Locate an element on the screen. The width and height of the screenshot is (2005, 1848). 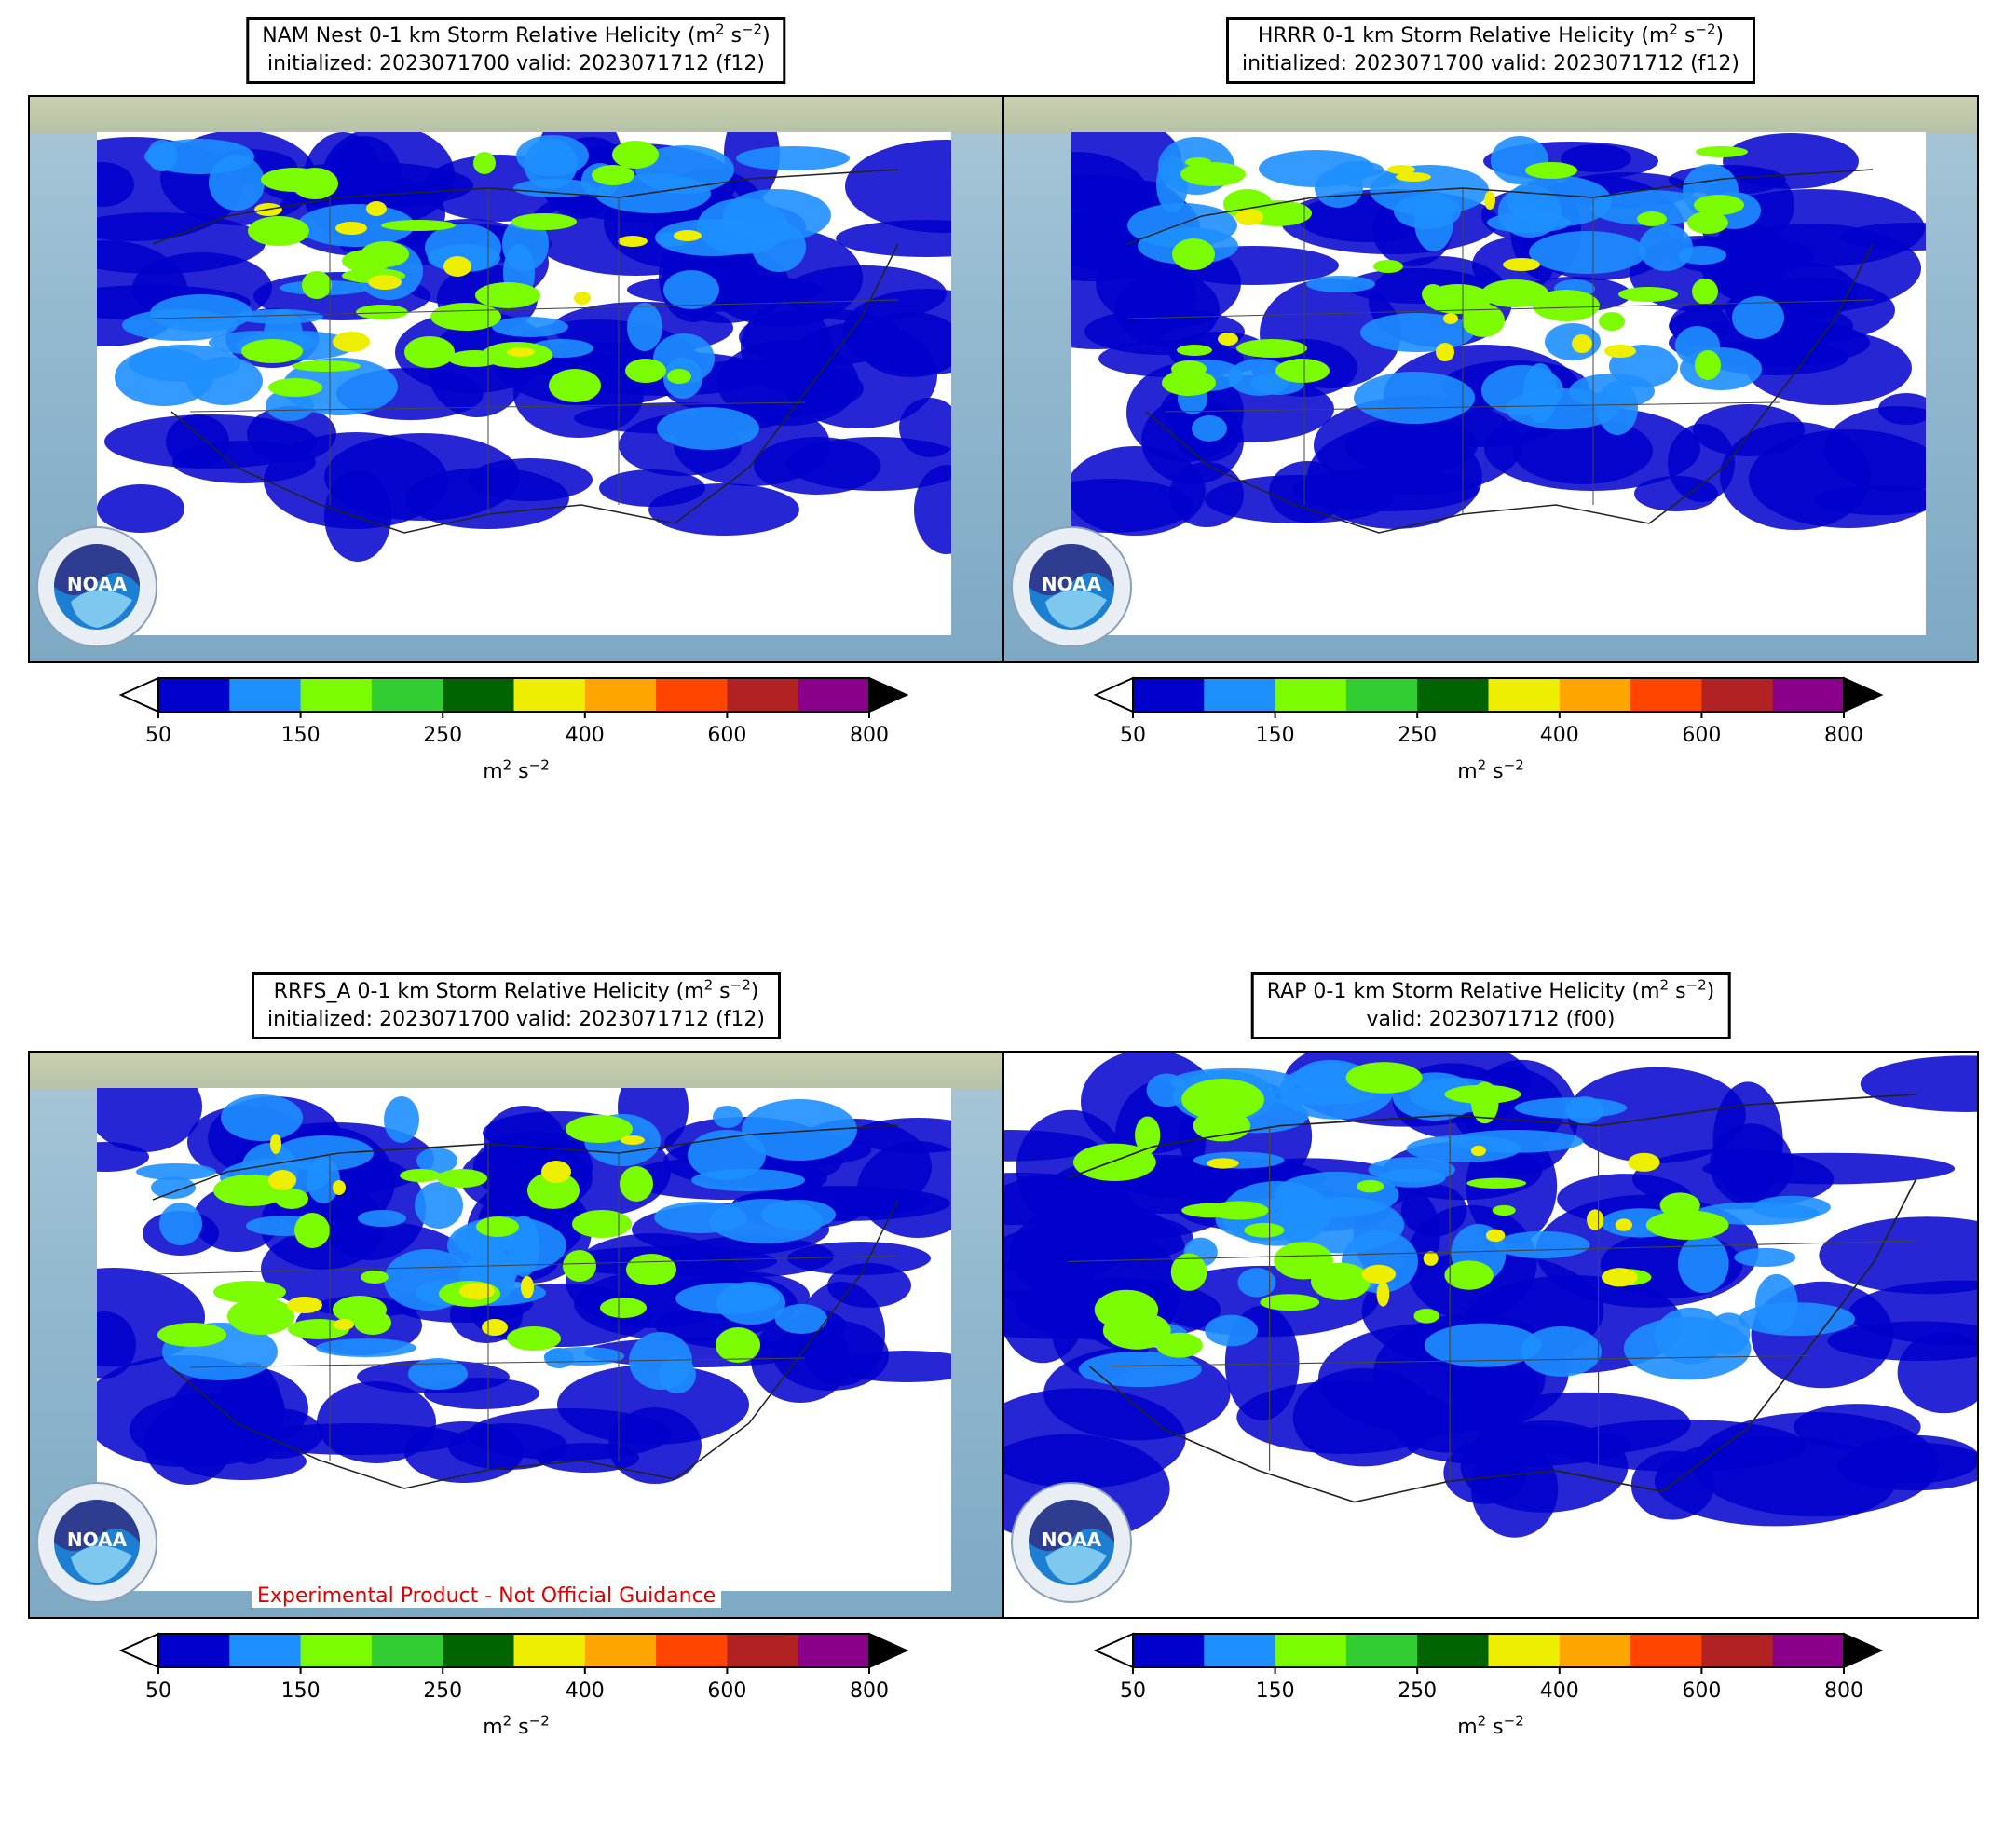
colorbar-tick-label: 600 is located at coordinates (1701, 1691).